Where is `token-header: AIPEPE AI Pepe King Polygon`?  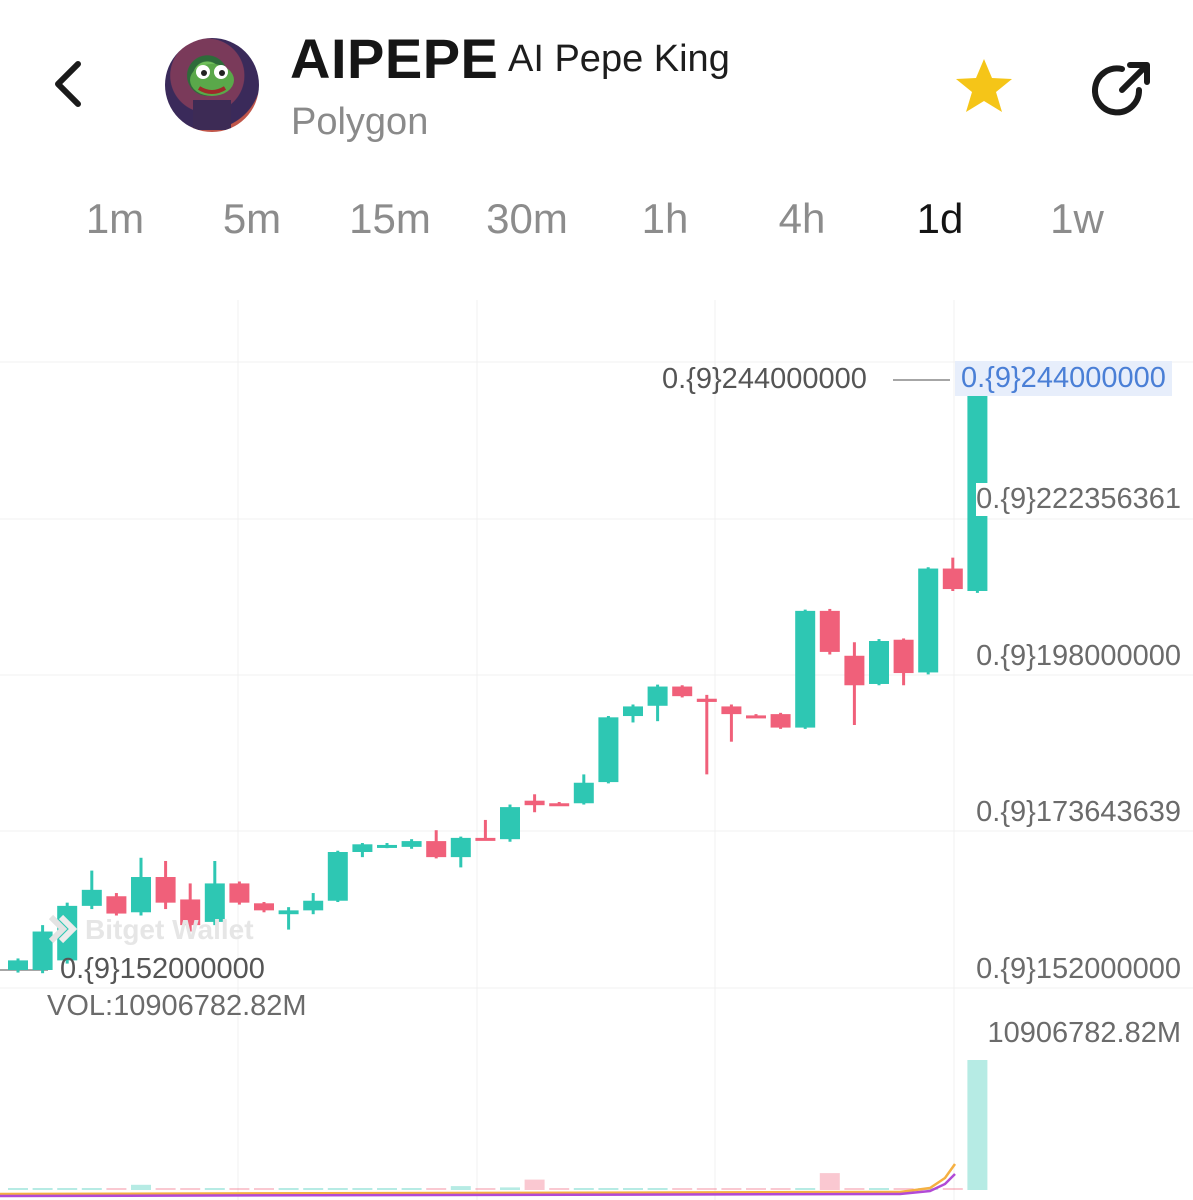 token-header: AIPEPE AI Pepe King Polygon is located at coordinates (596, 85).